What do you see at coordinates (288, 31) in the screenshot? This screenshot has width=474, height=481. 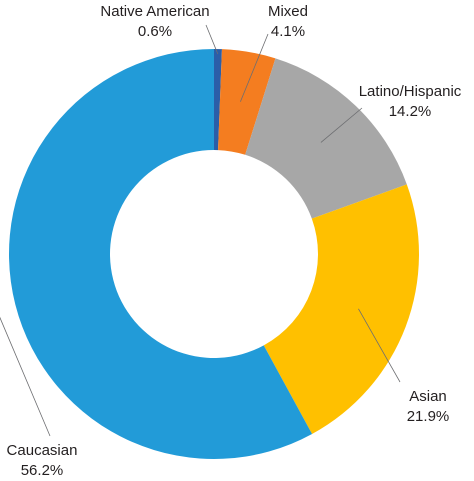 I see `slice-value-label: 4.1%` at bounding box center [288, 31].